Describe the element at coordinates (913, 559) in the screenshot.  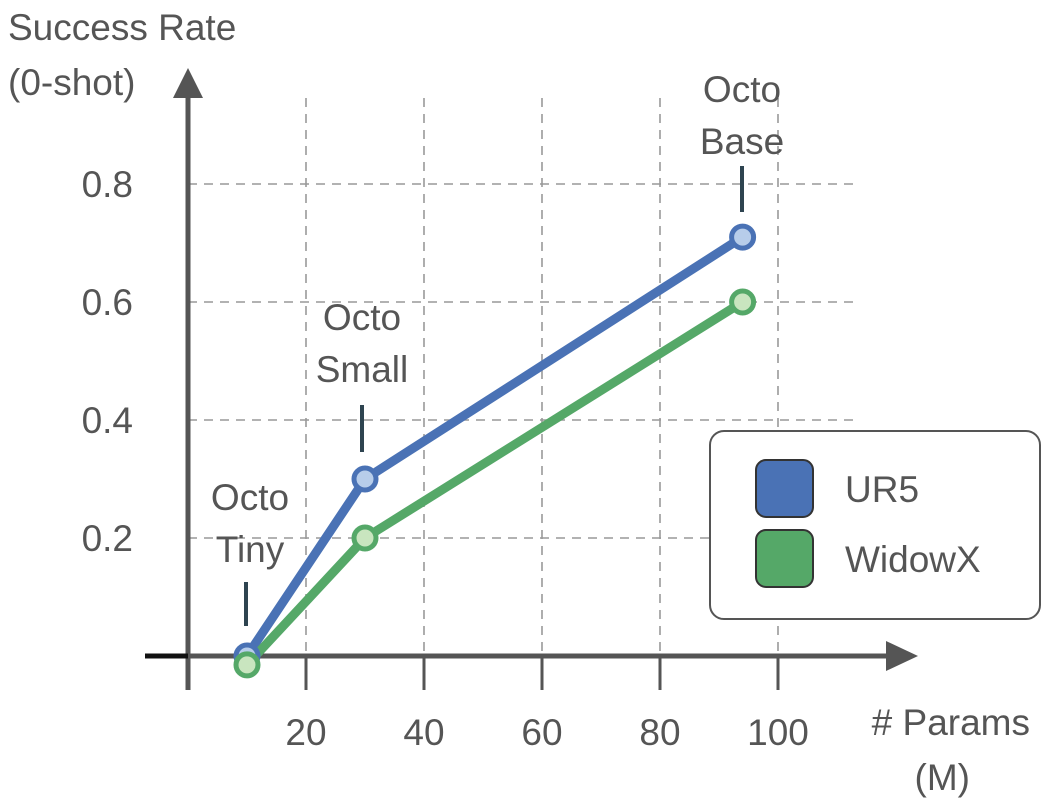
I see `legend-label: WidowX` at that location.